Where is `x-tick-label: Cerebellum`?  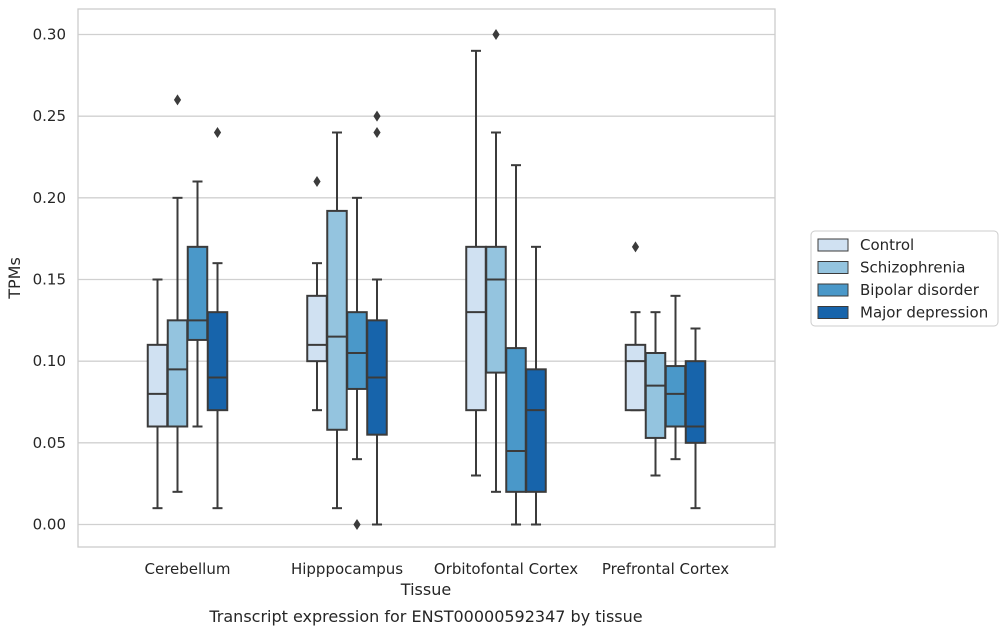 x-tick-label: Cerebellum is located at coordinates (188, 569).